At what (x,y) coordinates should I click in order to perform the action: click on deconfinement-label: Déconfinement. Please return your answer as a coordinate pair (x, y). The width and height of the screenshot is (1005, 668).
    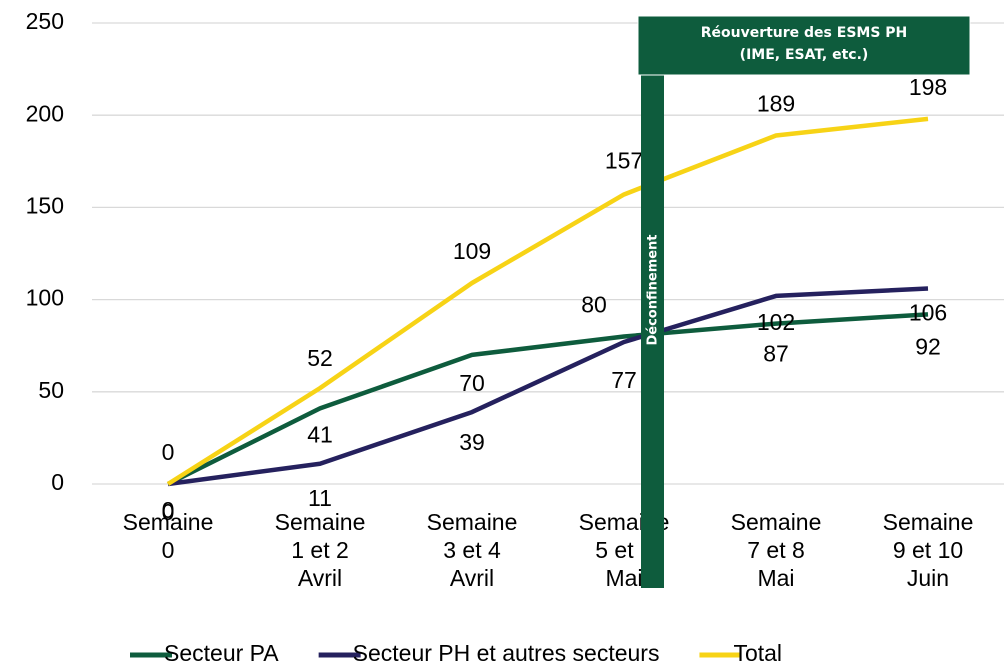
    Looking at the image, I should click on (653, 289).